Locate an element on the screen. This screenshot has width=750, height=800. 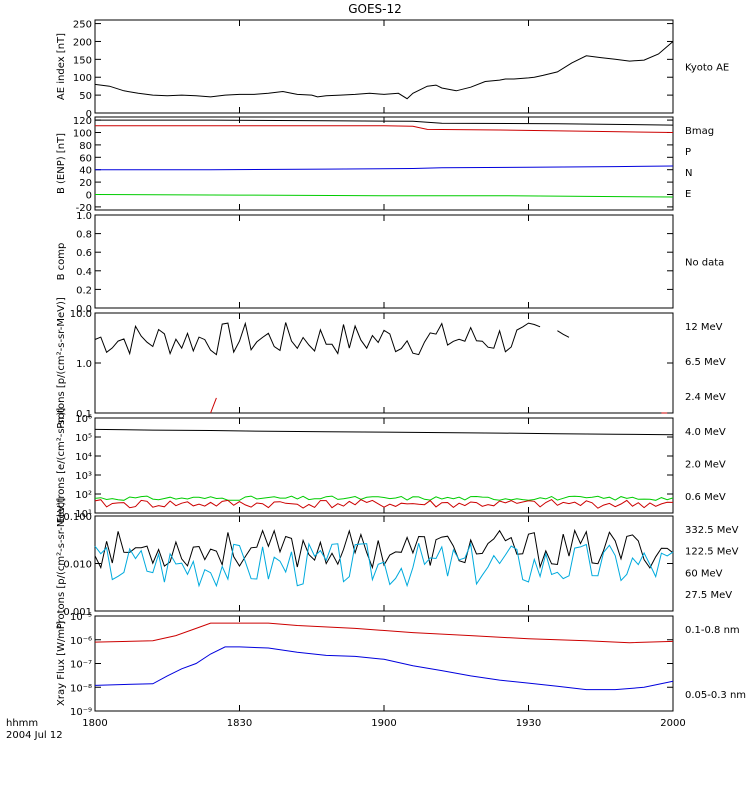
y-tick-label: 50 is located at coordinates (85, 96).